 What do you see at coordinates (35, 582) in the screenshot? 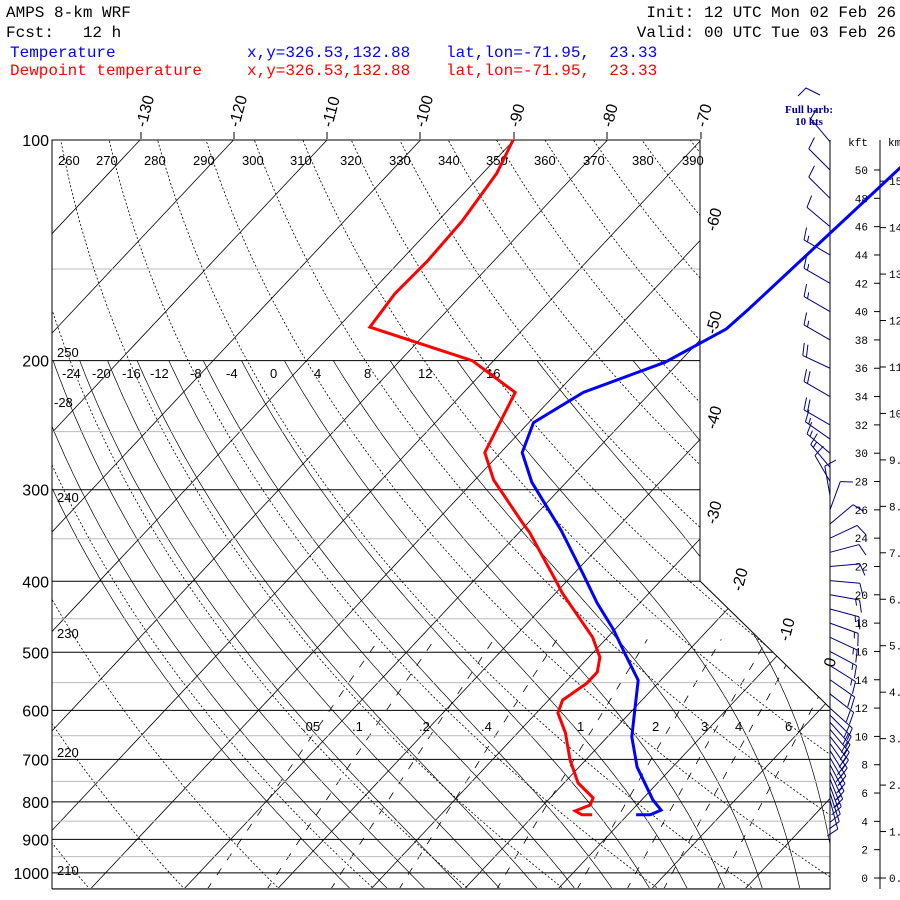
I see `pressure-tick-label: 400` at bounding box center [35, 582].